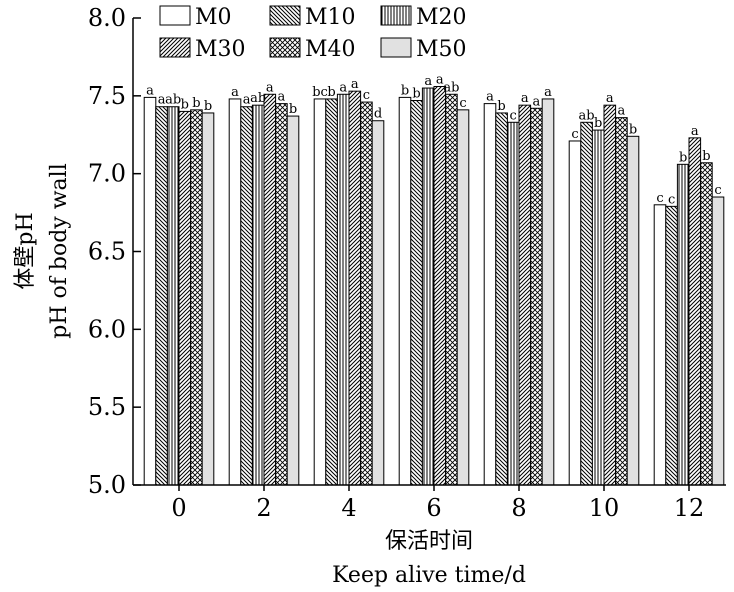 The height and width of the screenshot is (592, 734). Describe the element at coordinates (175, 15) in the screenshot. I see `legend-swatch-m0` at that location.